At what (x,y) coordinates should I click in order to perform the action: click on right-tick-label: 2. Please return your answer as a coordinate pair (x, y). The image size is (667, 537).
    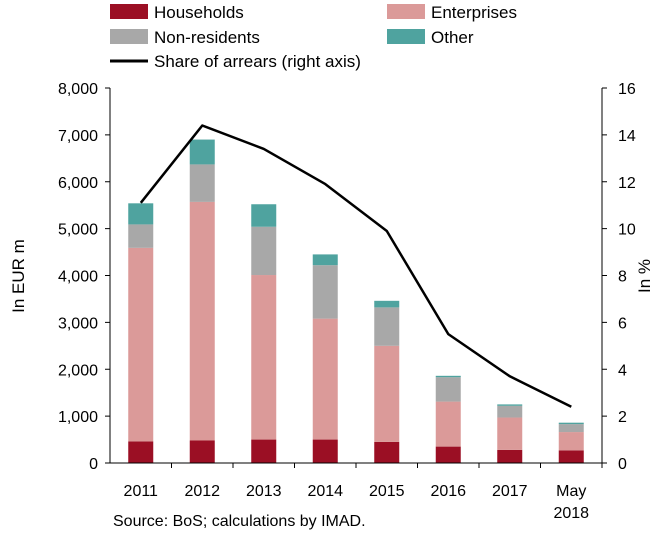
    Looking at the image, I should click on (622, 417).